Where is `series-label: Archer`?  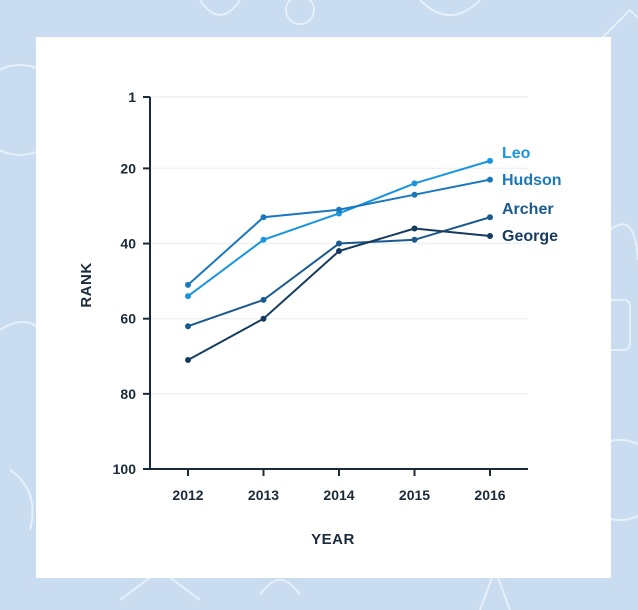
series-label: Archer is located at coordinates (528, 209).